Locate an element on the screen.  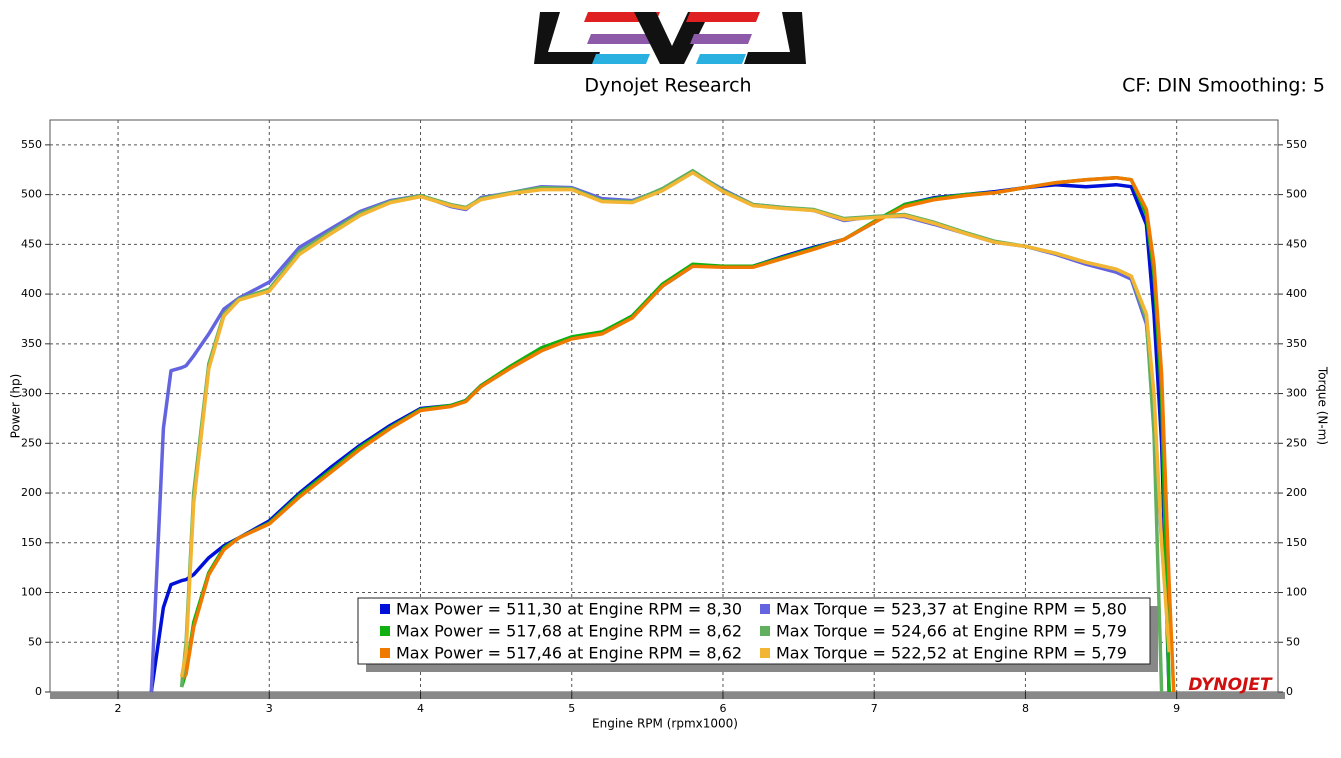
y-tick-label: 450 is located at coordinates (31, 243).